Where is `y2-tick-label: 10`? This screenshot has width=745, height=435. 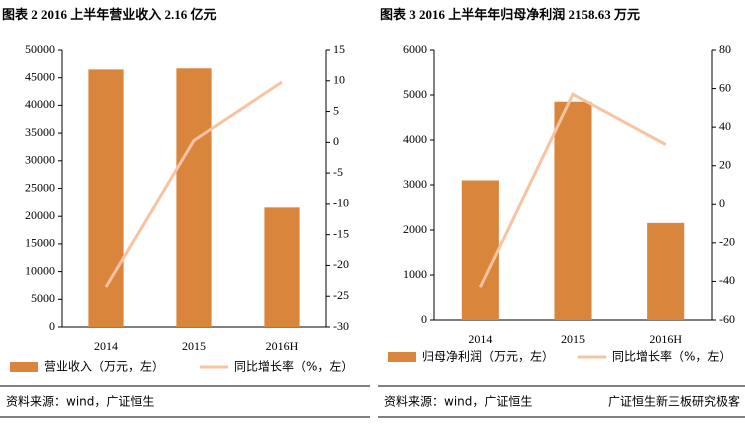
y2-tick-label: 10 is located at coordinates (339, 80).